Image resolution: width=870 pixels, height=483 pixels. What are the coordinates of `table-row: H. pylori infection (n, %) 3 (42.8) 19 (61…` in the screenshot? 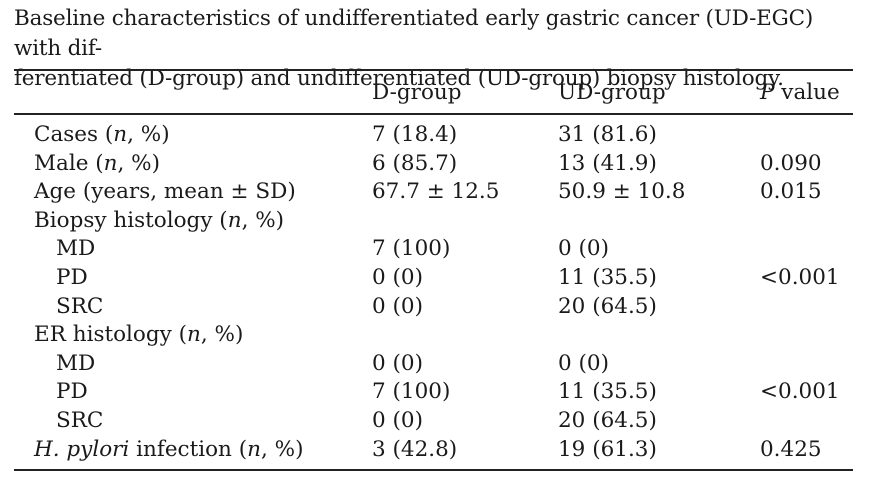 It's located at (435, 450).